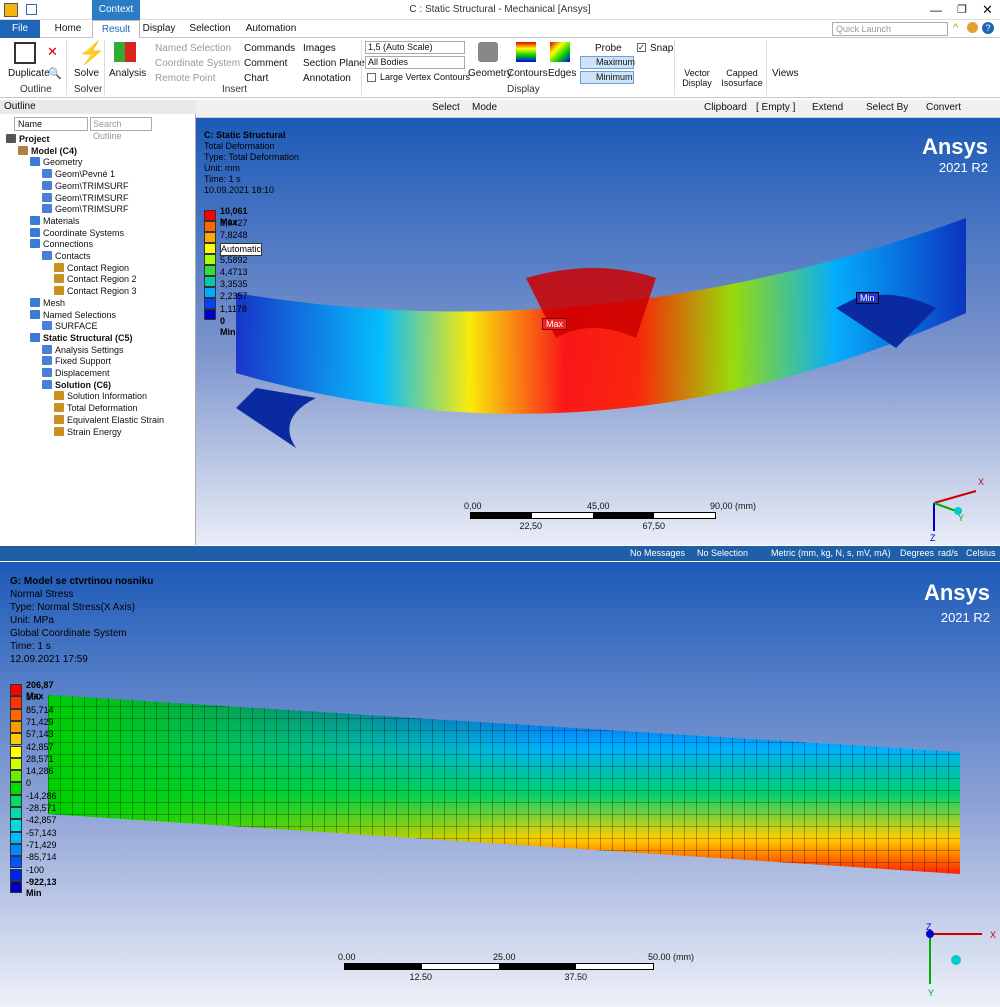  I want to click on angle-units: Degrees, so click(917, 553).